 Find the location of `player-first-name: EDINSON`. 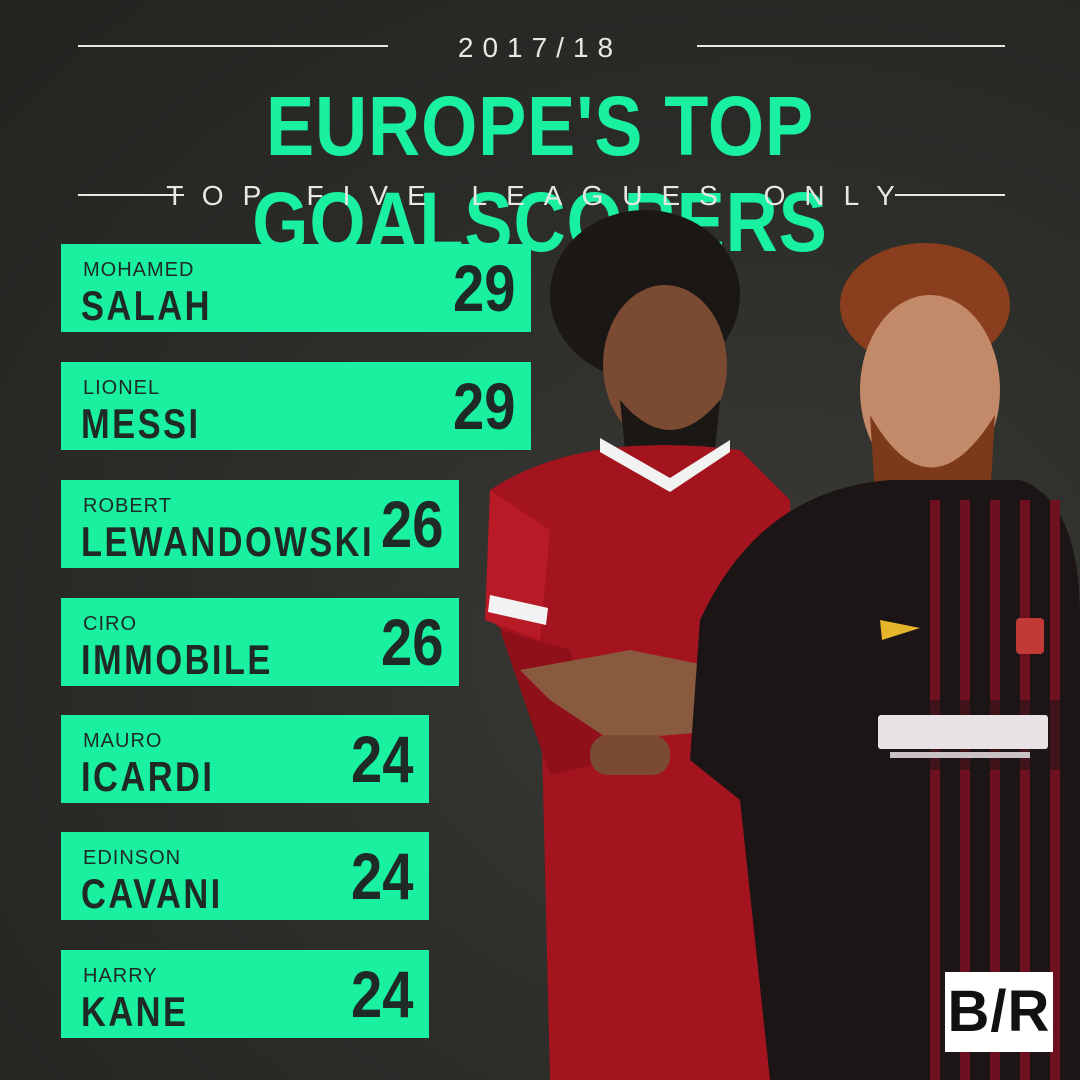

player-first-name: EDINSON is located at coordinates (132, 858).